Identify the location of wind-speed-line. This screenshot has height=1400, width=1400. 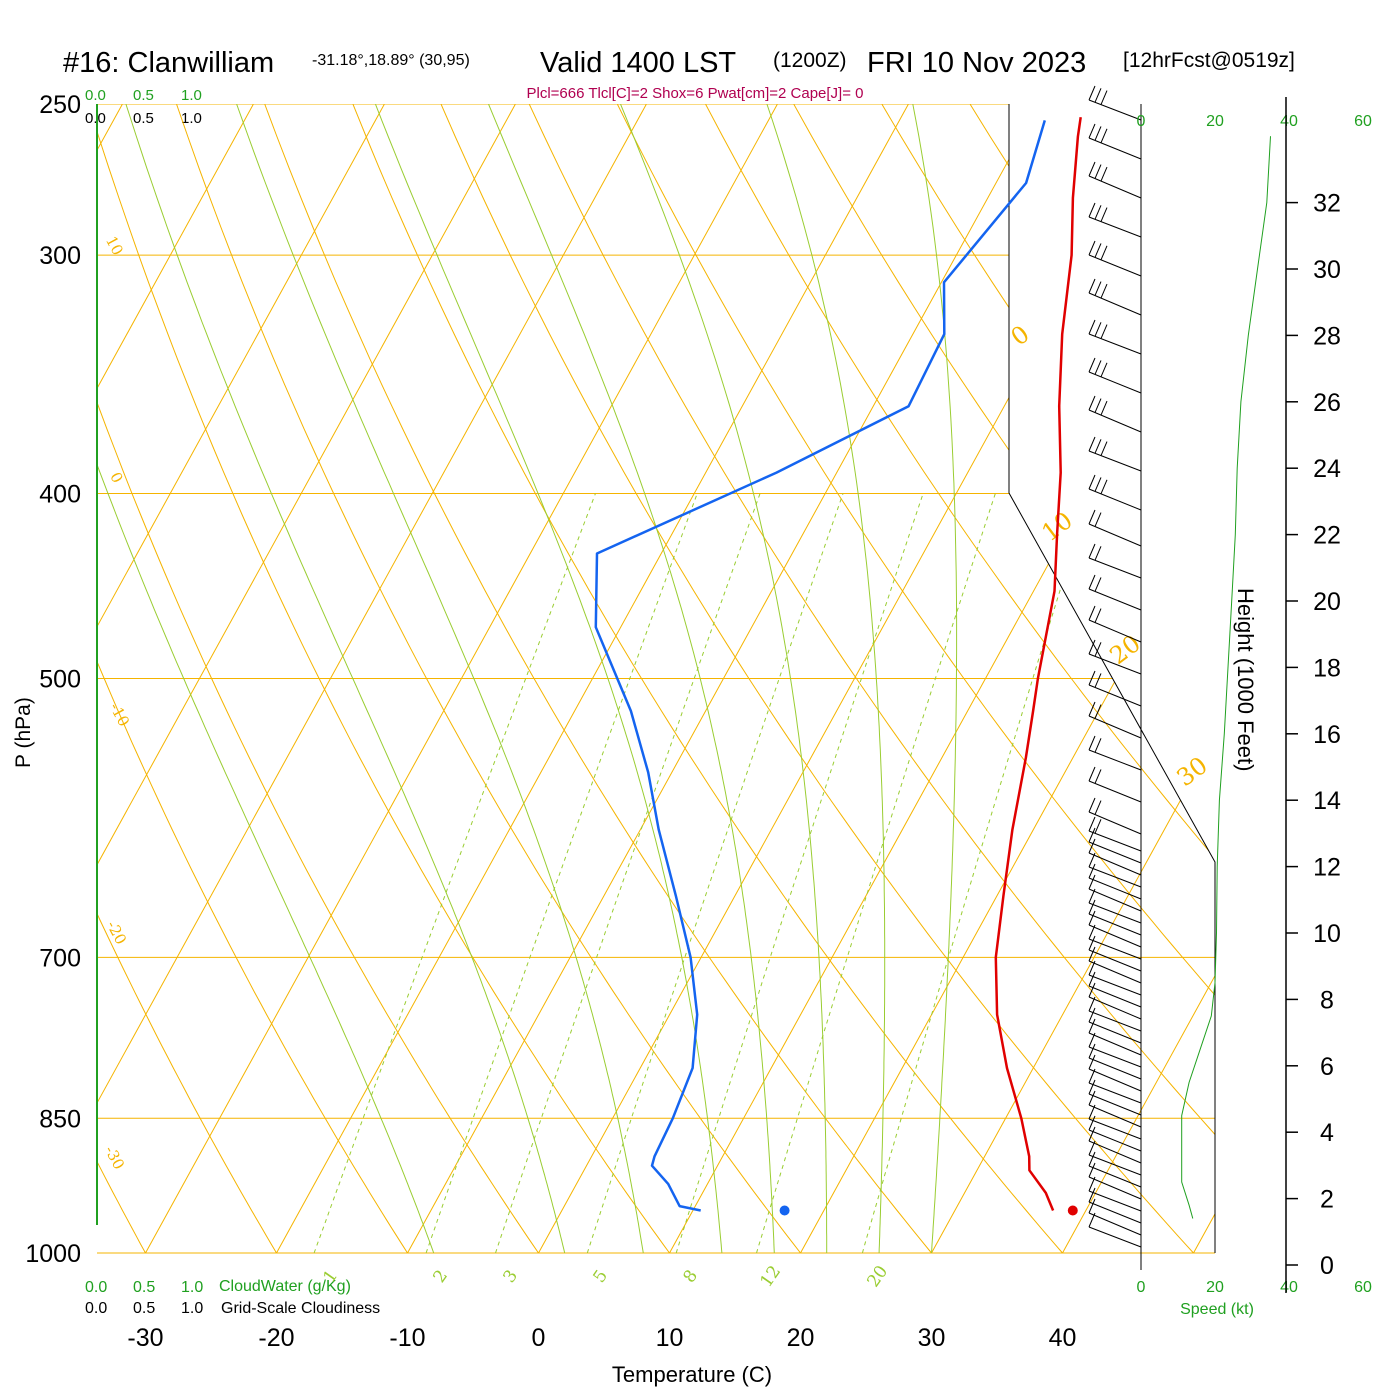
(1226, 677).